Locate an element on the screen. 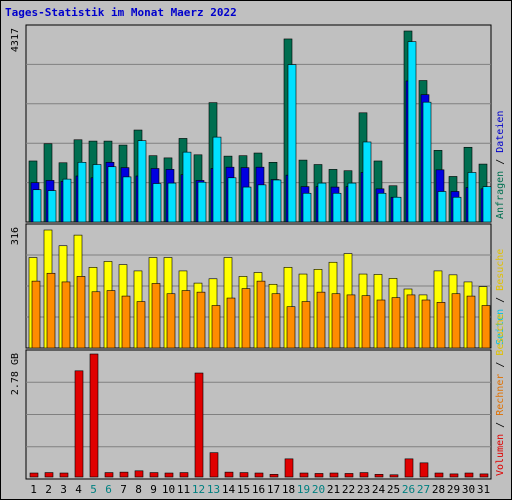  series-label-part: Seiten is located at coordinates (500, 327).